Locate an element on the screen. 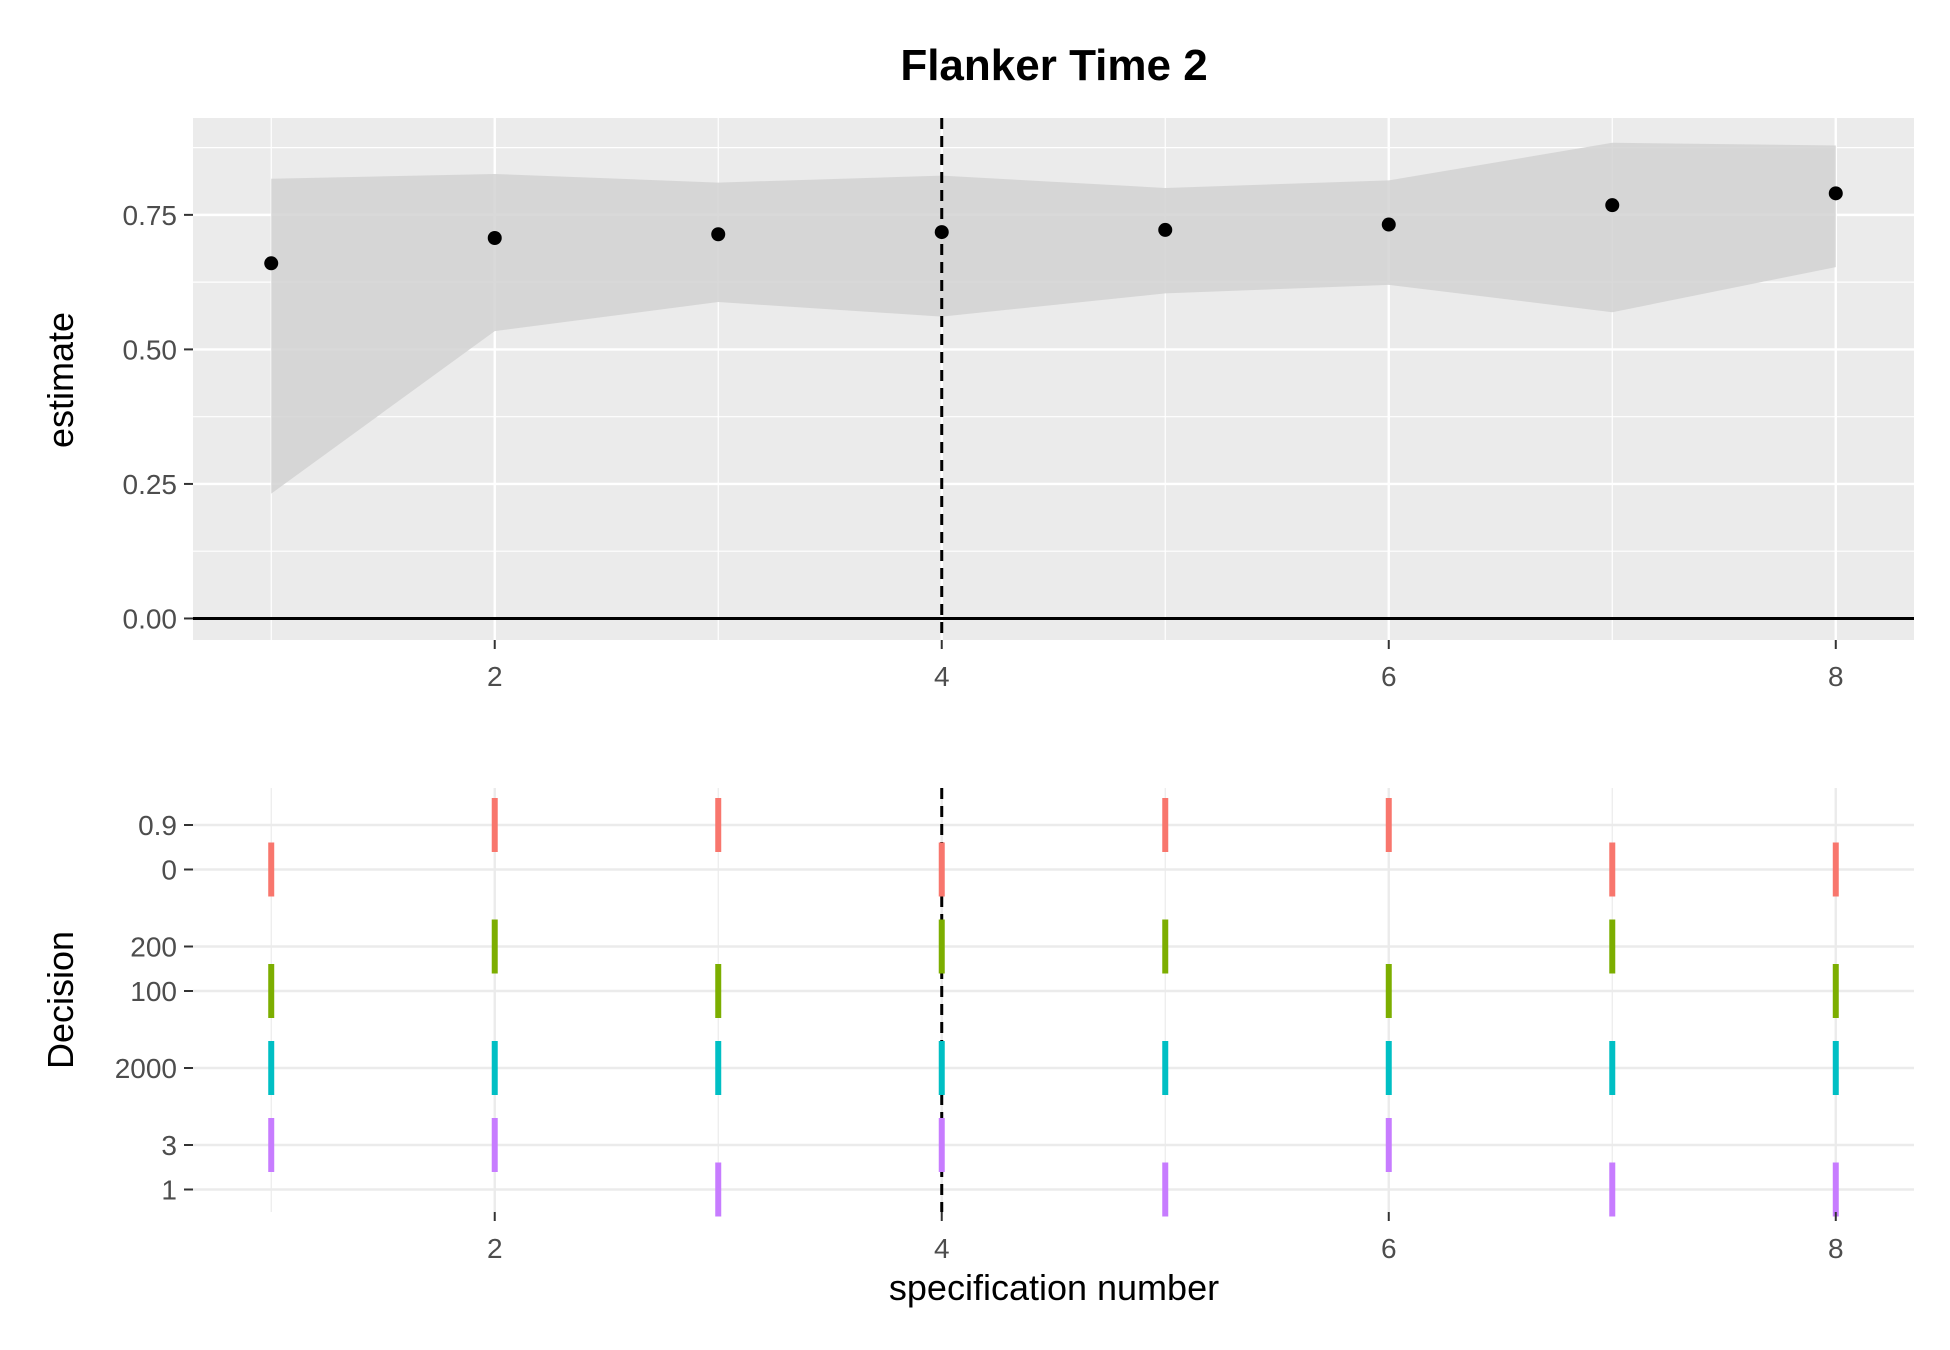 This screenshot has height=1350, width=1950. estimate-x-axis: 2 4 6 8 is located at coordinates (1165, 666).